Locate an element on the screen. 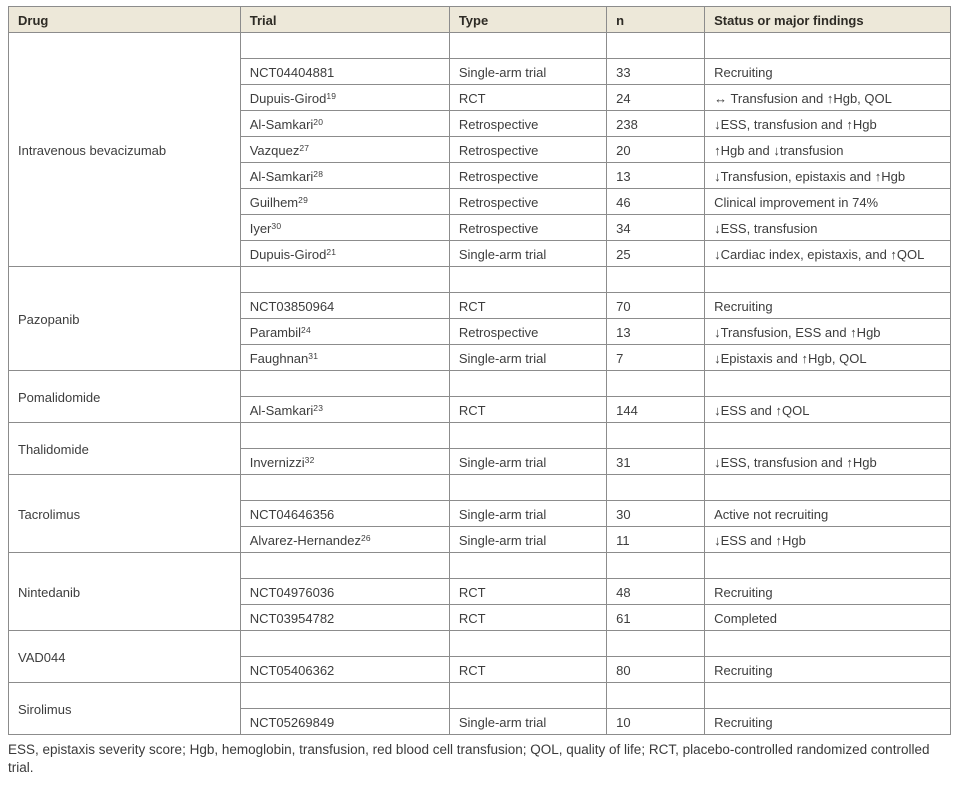 The height and width of the screenshot is (787, 960). status-cell: ↓ESS and ↑QOL is located at coordinates (827, 409).